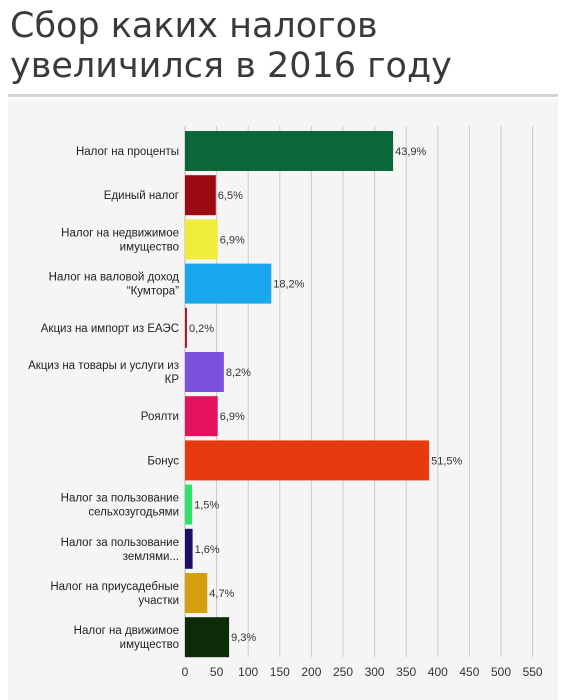 The width and height of the screenshot is (564, 700). I want to click on x-tick-label: 50, so click(217, 672).